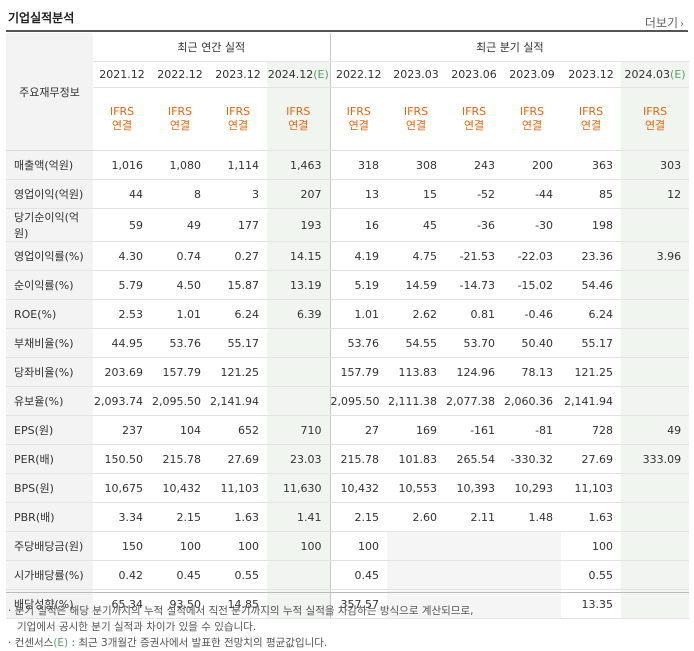 The width and height of the screenshot is (694, 651). What do you see at coordinates (49, 314) in the screenshot?
I see `row-label: ROE(%)` at bounding box center [49, 314].